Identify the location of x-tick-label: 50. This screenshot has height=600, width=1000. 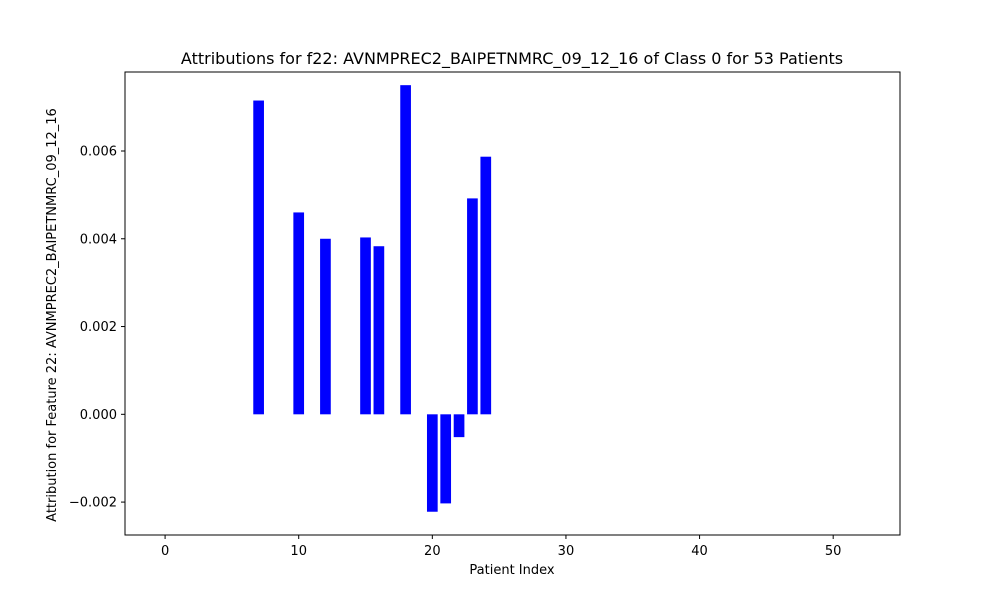
(833, 551).